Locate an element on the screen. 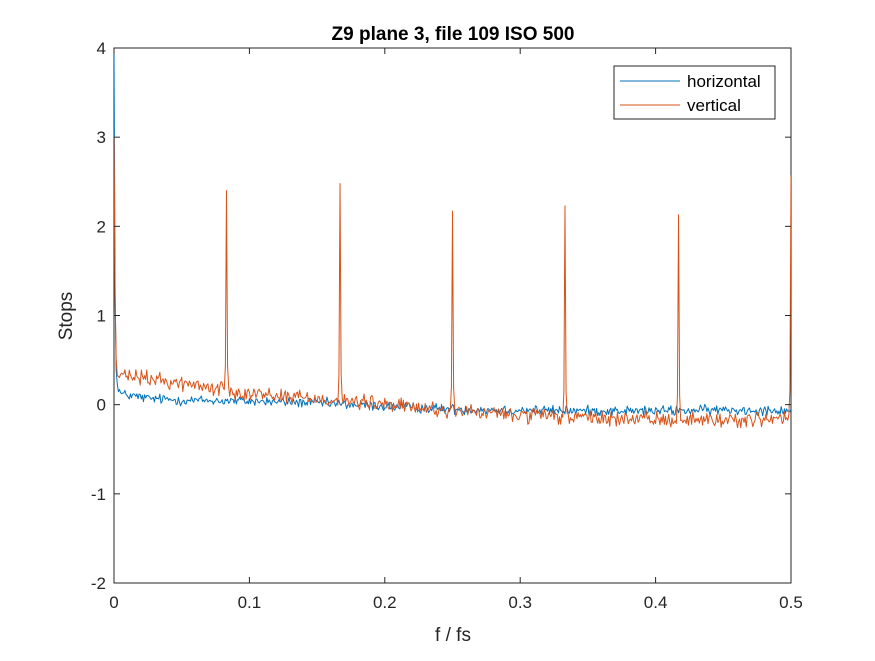 This screenshot has width=875, height=661. y-tick-label: 3 is located at coordinates (101, 137).